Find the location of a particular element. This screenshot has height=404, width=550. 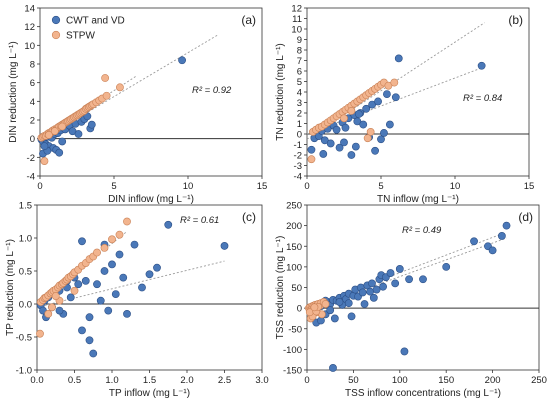

r-squared-label: R² = 0.84 is located at coordinates (482, 98).